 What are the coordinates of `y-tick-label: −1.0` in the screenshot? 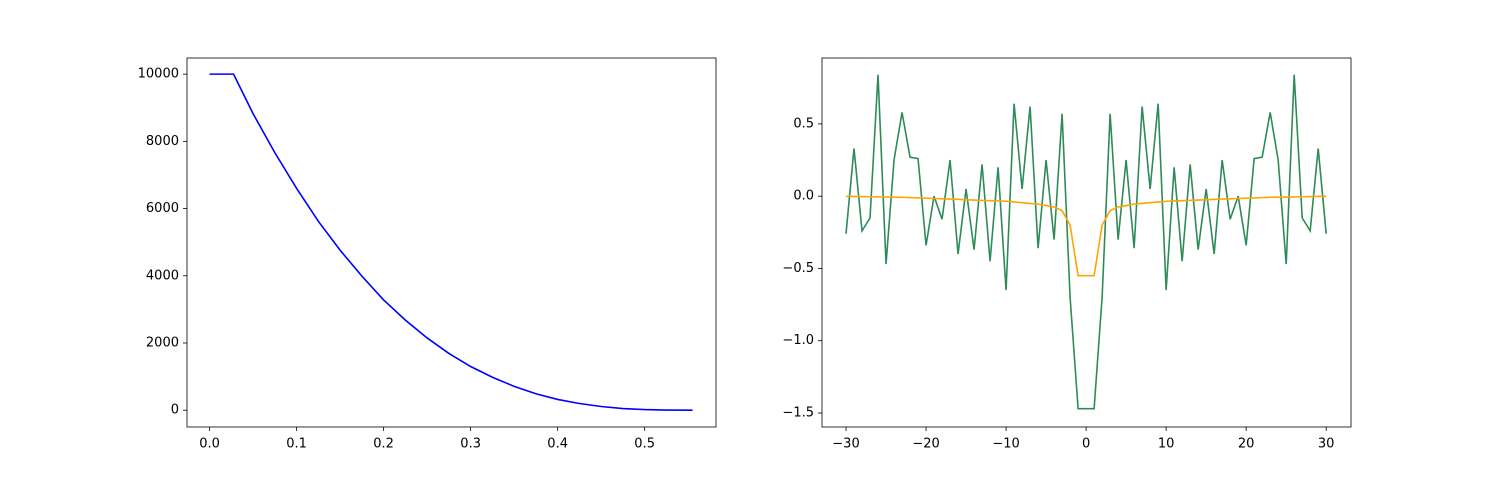 It's located at (798, 340).